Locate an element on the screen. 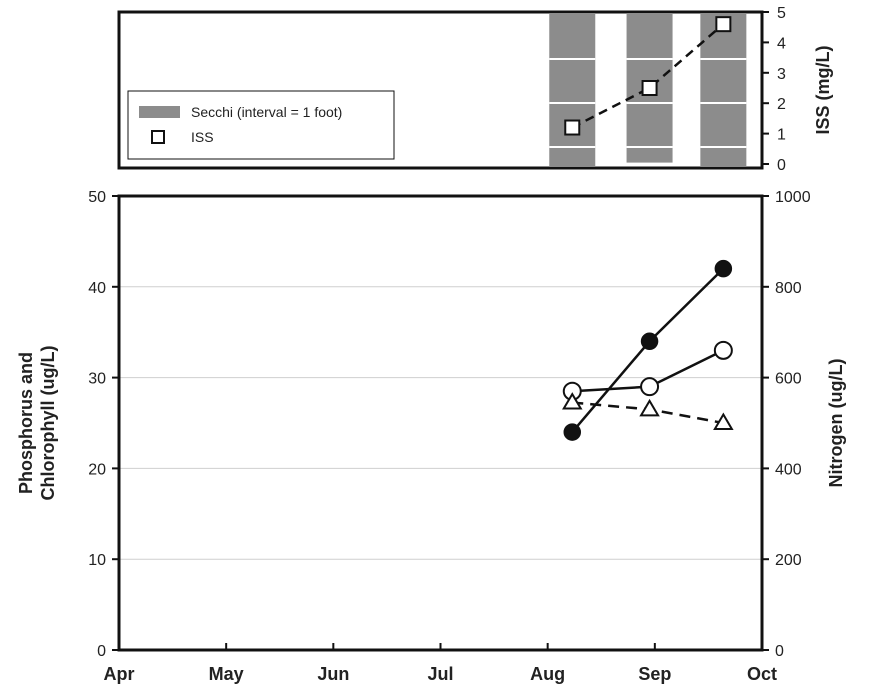 The height and width of the screenshot is (687, 869). x-tick-label: Aug is located at coordinates (547, 674).